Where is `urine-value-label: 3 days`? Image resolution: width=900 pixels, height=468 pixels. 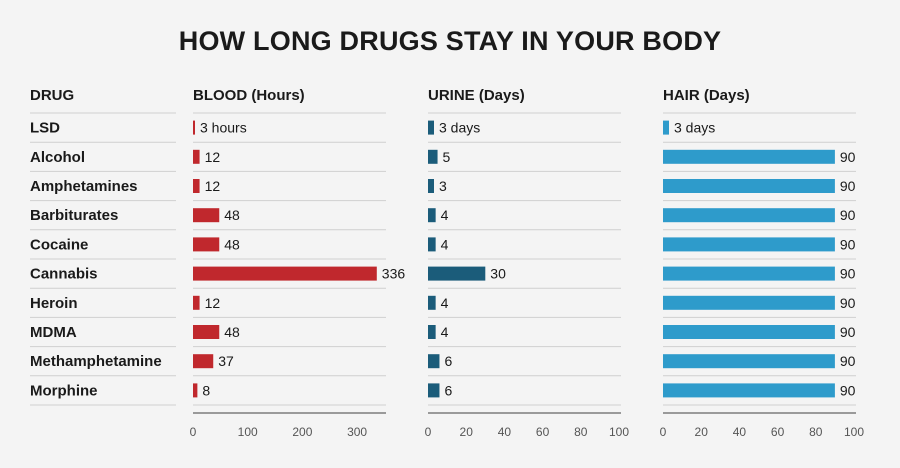
urine-value-label: 3 days is located at coordinates (459, 128).